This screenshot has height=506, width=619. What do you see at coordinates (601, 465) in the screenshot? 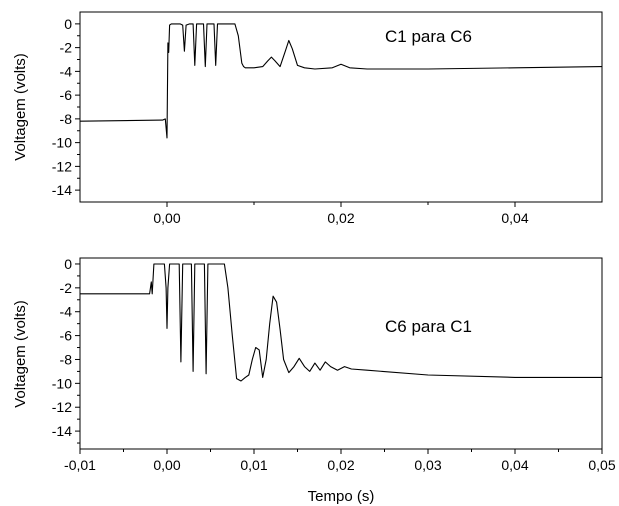
I see `x-tick-label: 0,05` at bounding box center [601, 465].